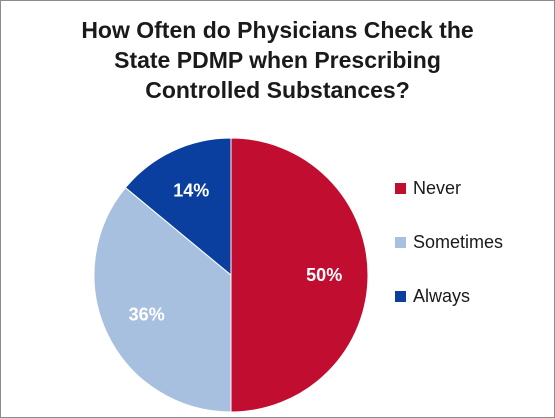  What do you see at coordinates (400, 188) in the screenshot?
I see `legend-swatch-never` at bounding box center [400, 188].